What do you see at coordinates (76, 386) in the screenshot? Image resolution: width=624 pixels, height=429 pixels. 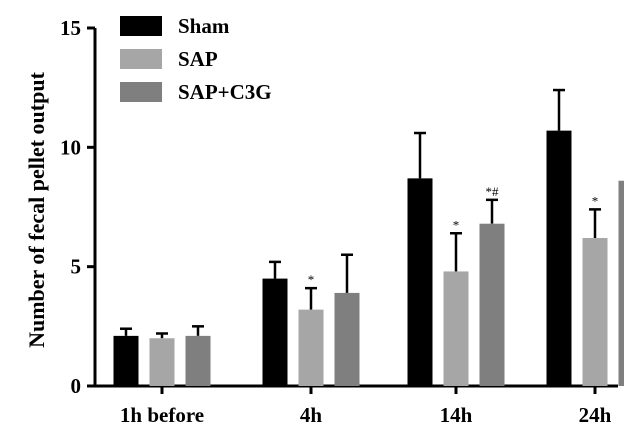 I see `y-tick-label: 0` at bounding box center [76, 386].